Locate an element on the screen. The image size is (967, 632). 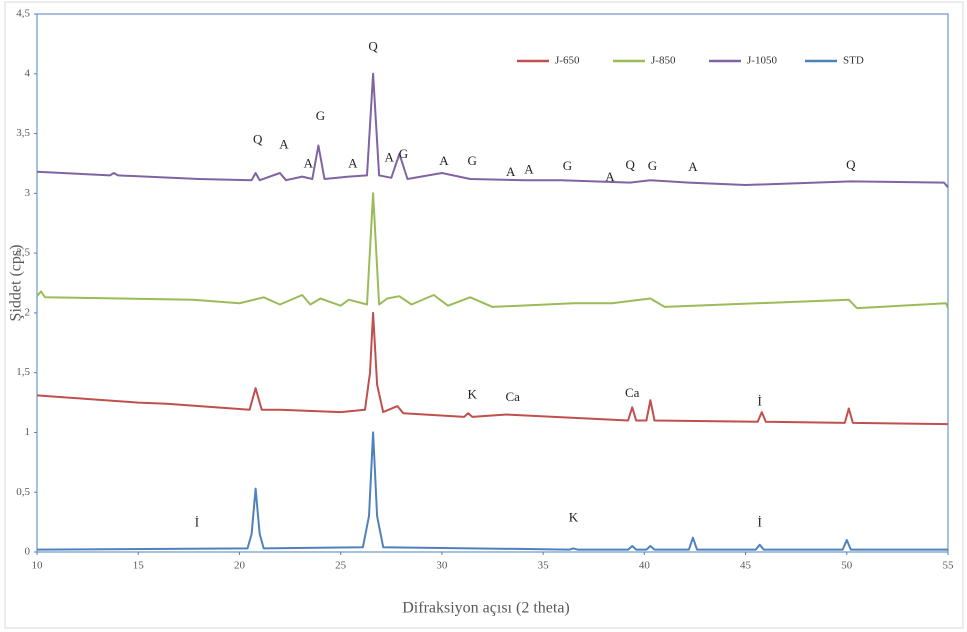
x-tick-label: 30 is located at coordinates (442, 566).